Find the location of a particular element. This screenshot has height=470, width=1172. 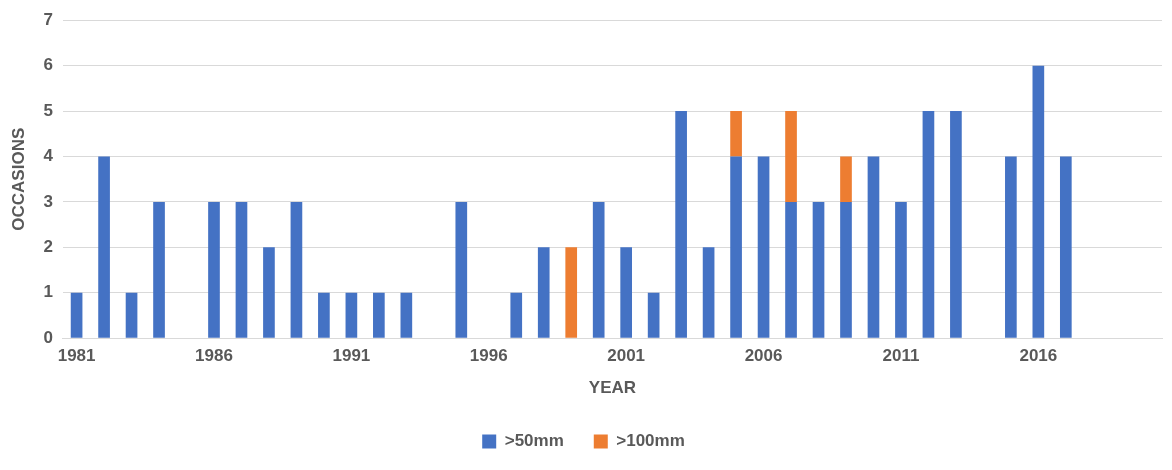

x-tick-label: 2011 is located at coordinates (901, 356).